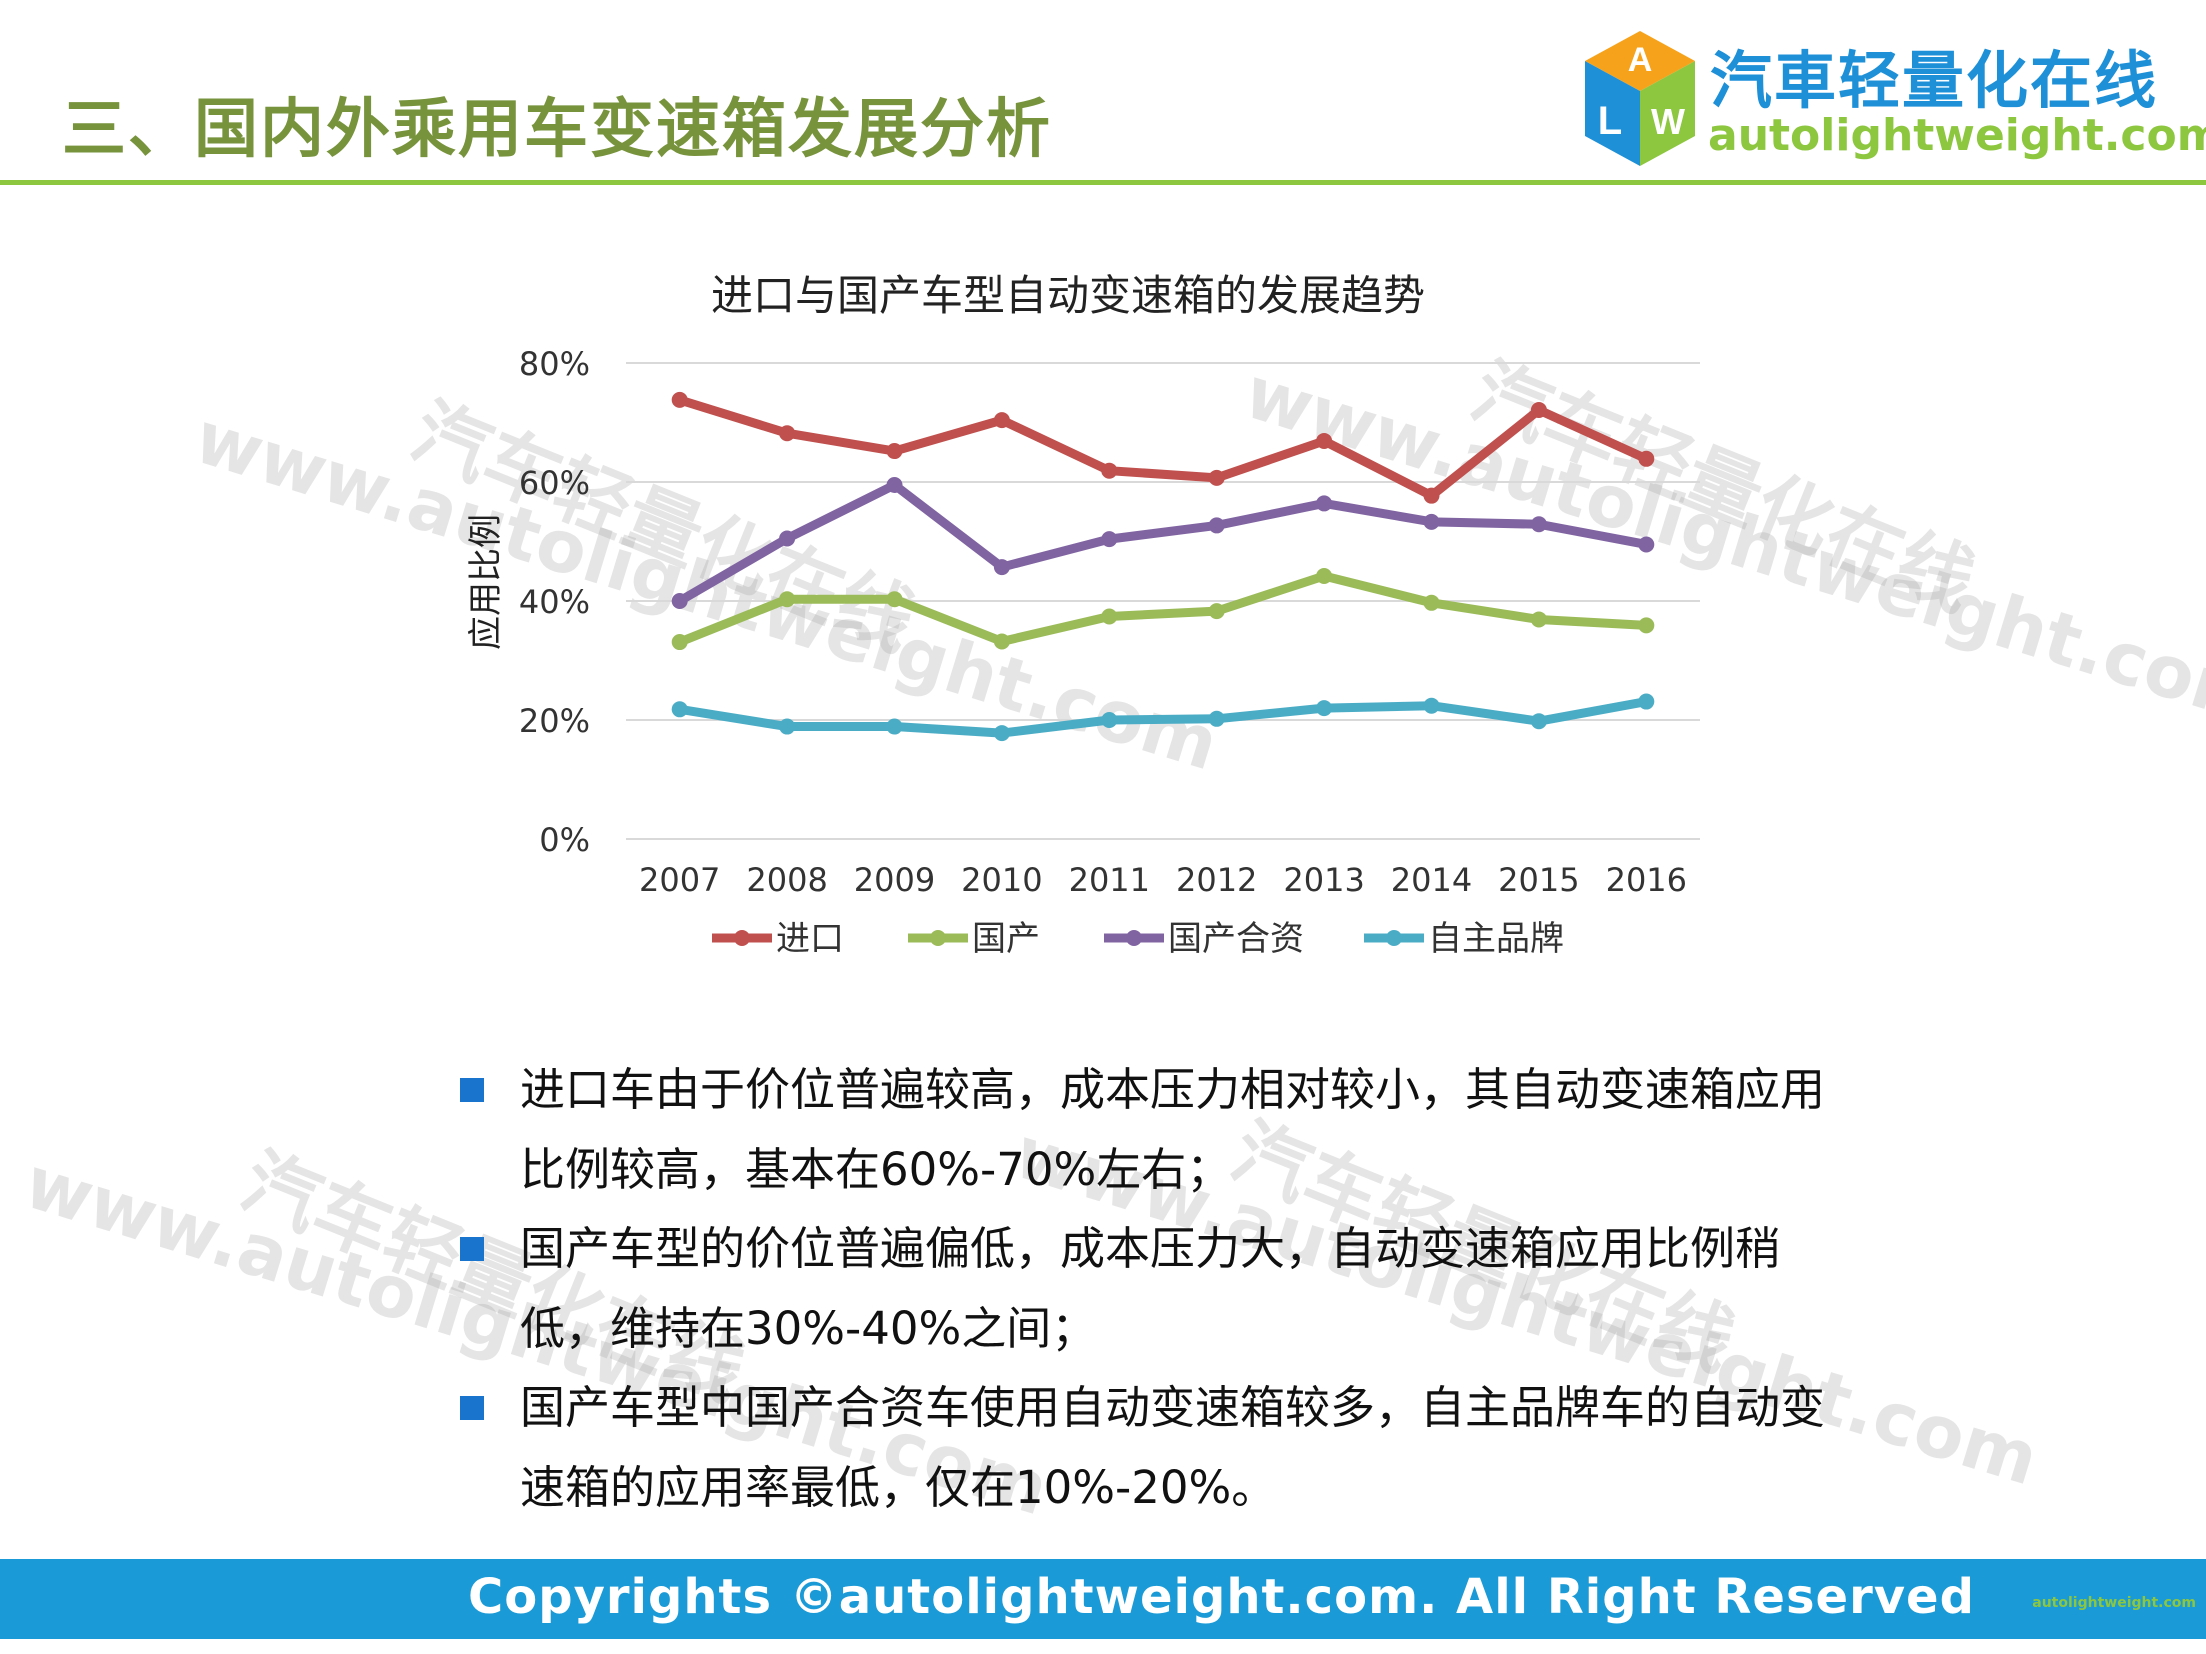  I want to click on x-tick-label: 2007, so click(679, 880).